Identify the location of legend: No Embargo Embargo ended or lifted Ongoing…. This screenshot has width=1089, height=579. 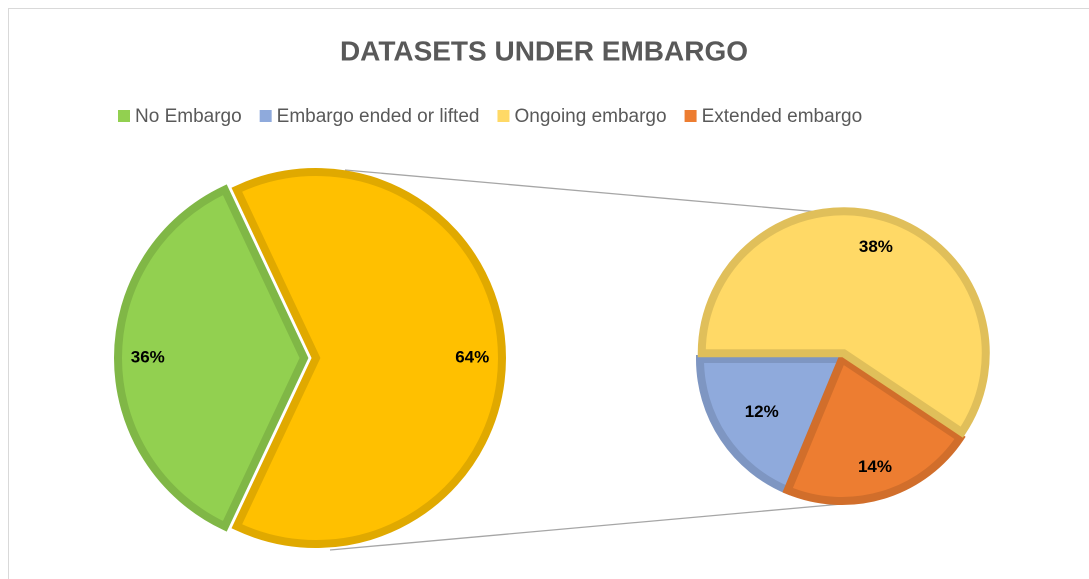
(490, 116).